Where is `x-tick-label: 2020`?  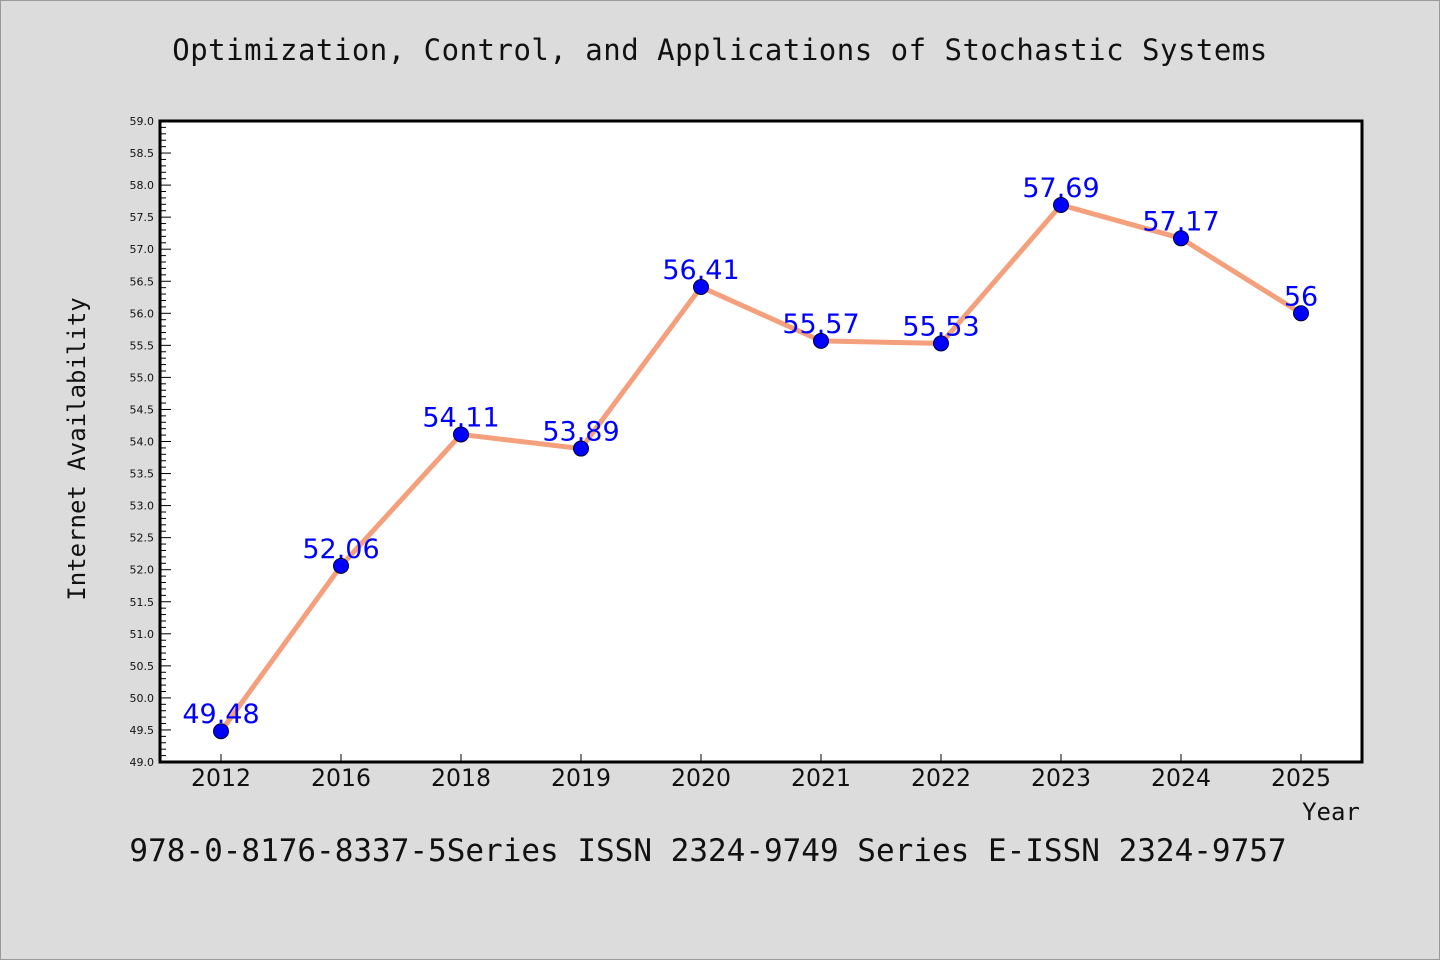
x-tick-label: 2020 is located at coordinates (701, 778).